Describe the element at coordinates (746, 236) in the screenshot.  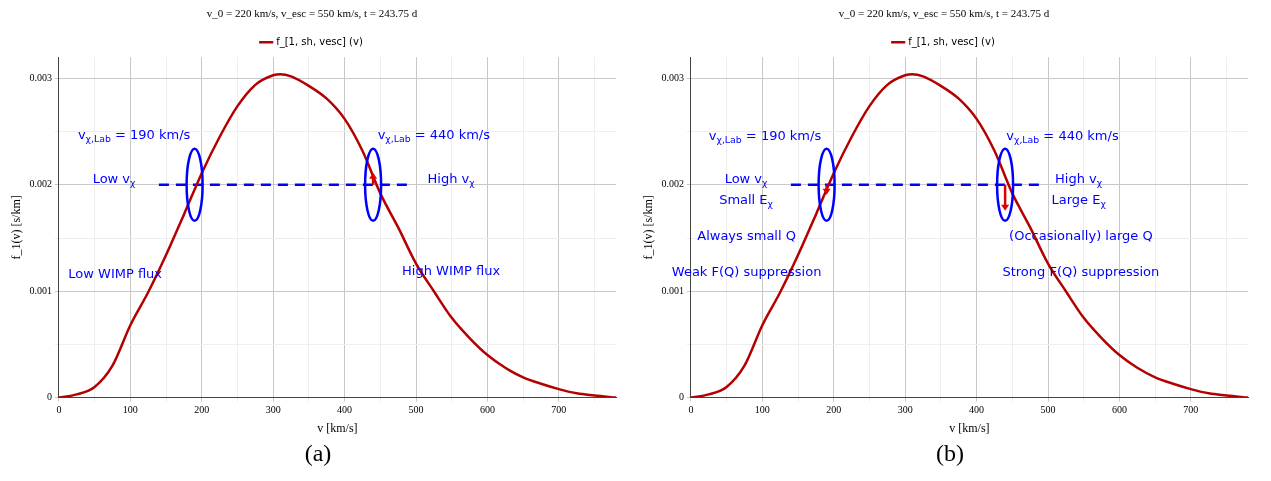
I see `annotation: Always small Q` at that location.